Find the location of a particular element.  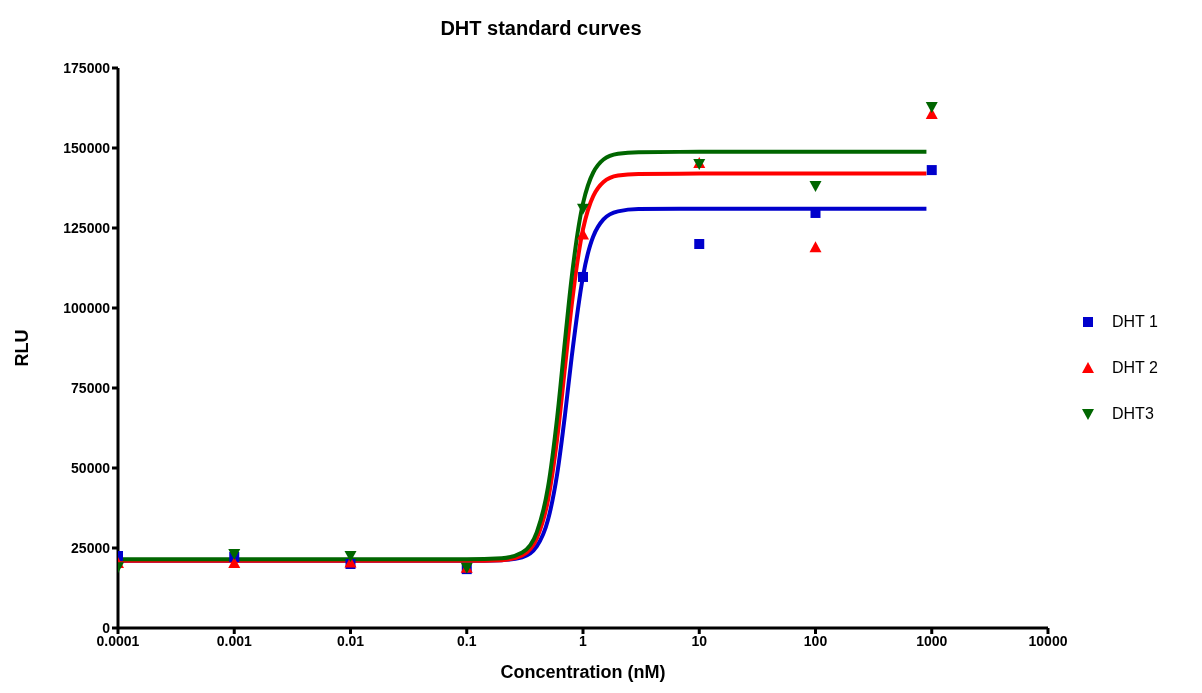

x-tick-label: 1 is located at coordinates (583, 640).